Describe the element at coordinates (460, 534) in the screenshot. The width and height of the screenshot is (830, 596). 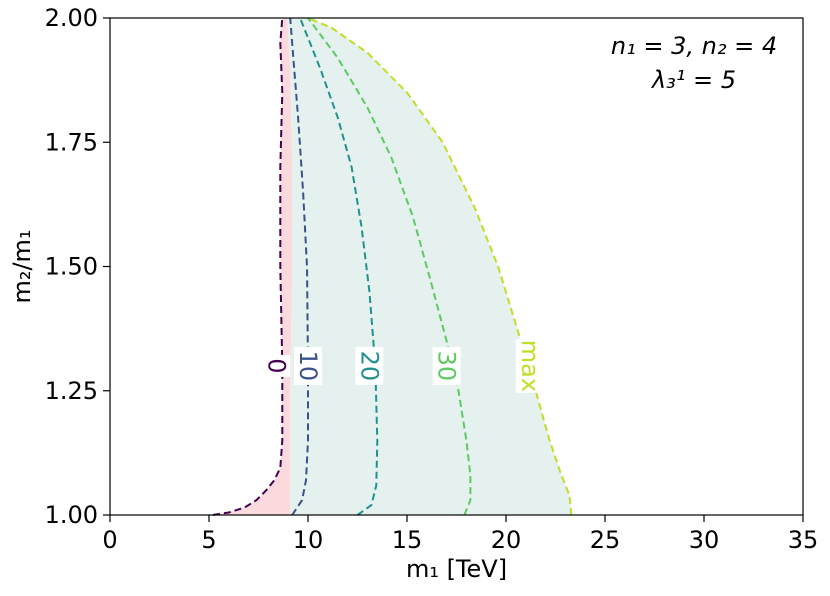
I see `x-axis-ticks: 0 5 10 15 20 25 30 35` at that location.